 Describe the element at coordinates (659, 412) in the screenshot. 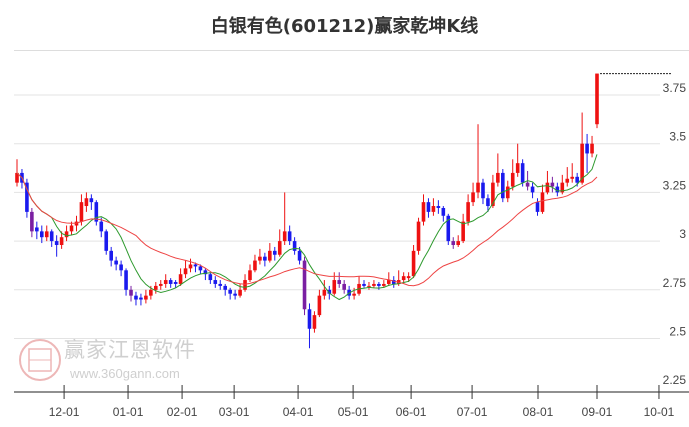

I see `x-tick-label: 10-01` at that location.